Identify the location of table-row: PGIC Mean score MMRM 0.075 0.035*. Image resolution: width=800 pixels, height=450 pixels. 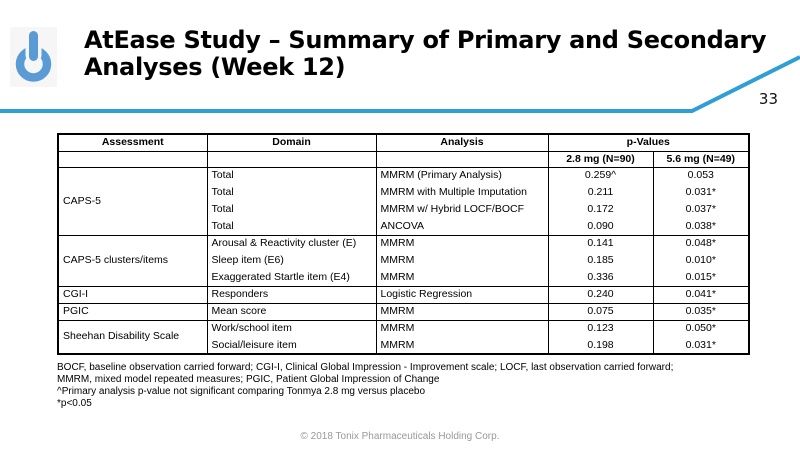
(403, 311).